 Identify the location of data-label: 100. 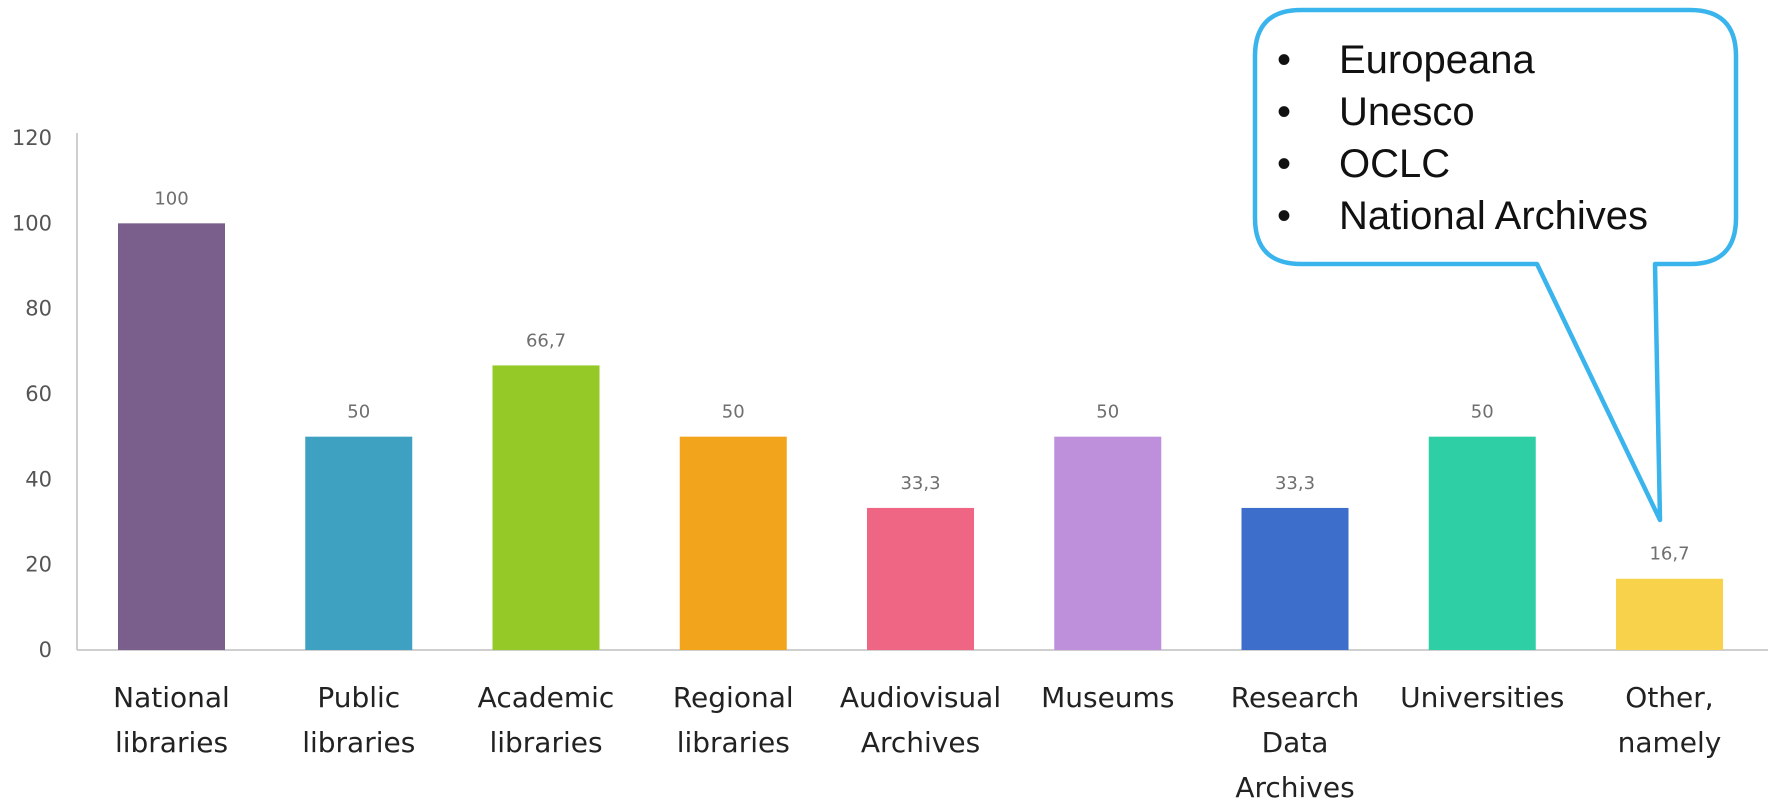
(171, 198).